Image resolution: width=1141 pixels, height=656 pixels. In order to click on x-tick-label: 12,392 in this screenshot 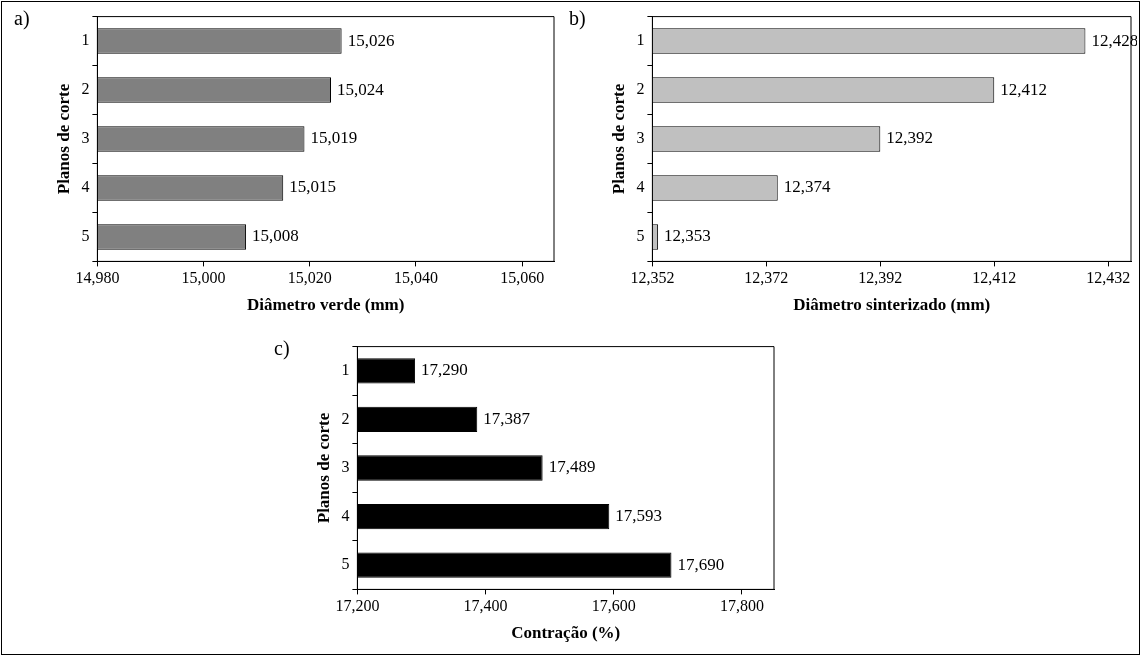, I will do `click(880, 278)`.